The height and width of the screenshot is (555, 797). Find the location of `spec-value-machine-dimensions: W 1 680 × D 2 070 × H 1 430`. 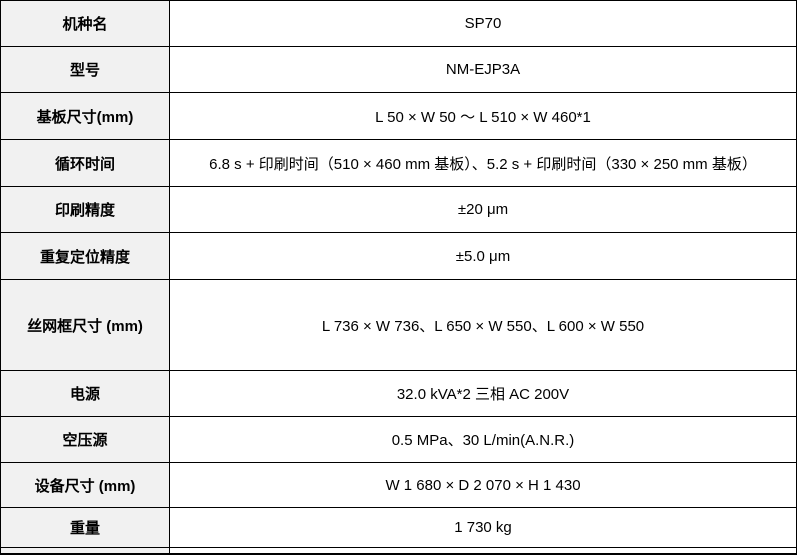

spec-value-machine-dimensions: W 1 680 × D 2 070 × H 1 430 is located at coordinates (483, 485).